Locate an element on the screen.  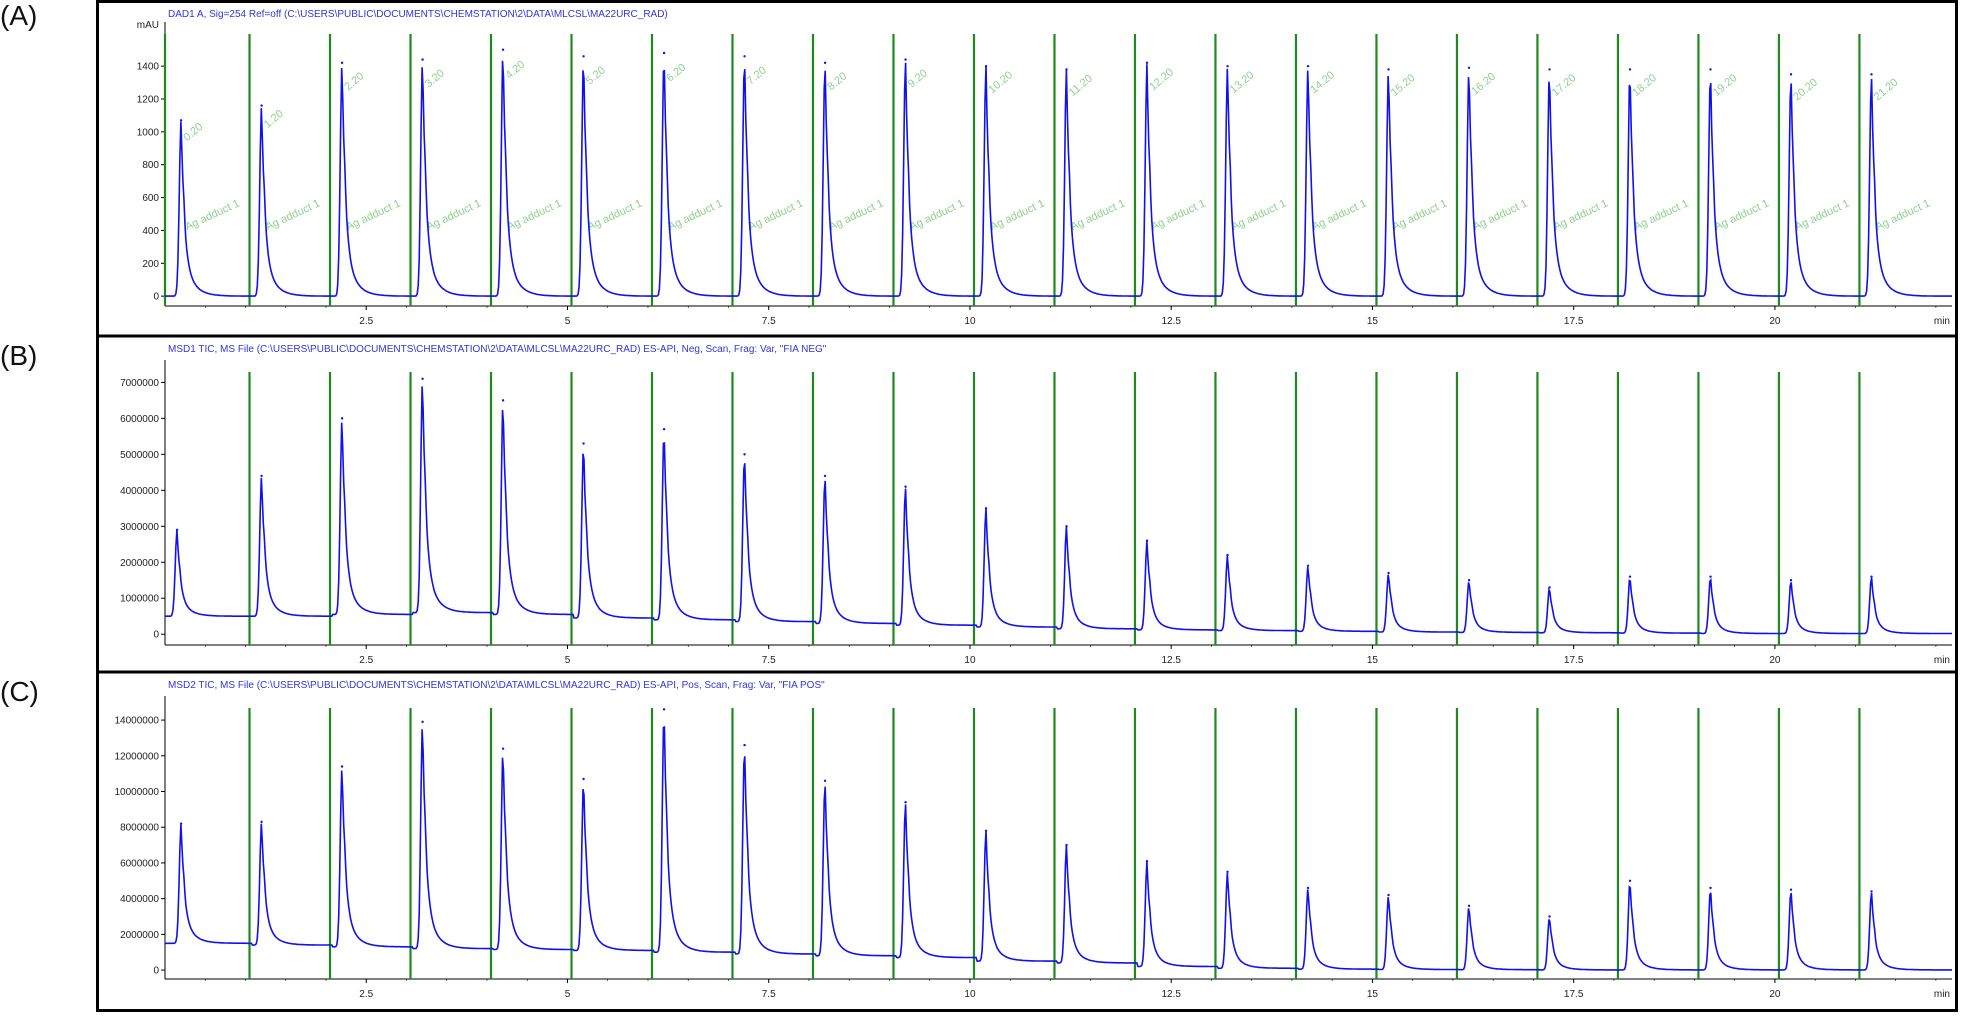
peak-annotation-time: 4.20 is located at coordinates (515, 70).